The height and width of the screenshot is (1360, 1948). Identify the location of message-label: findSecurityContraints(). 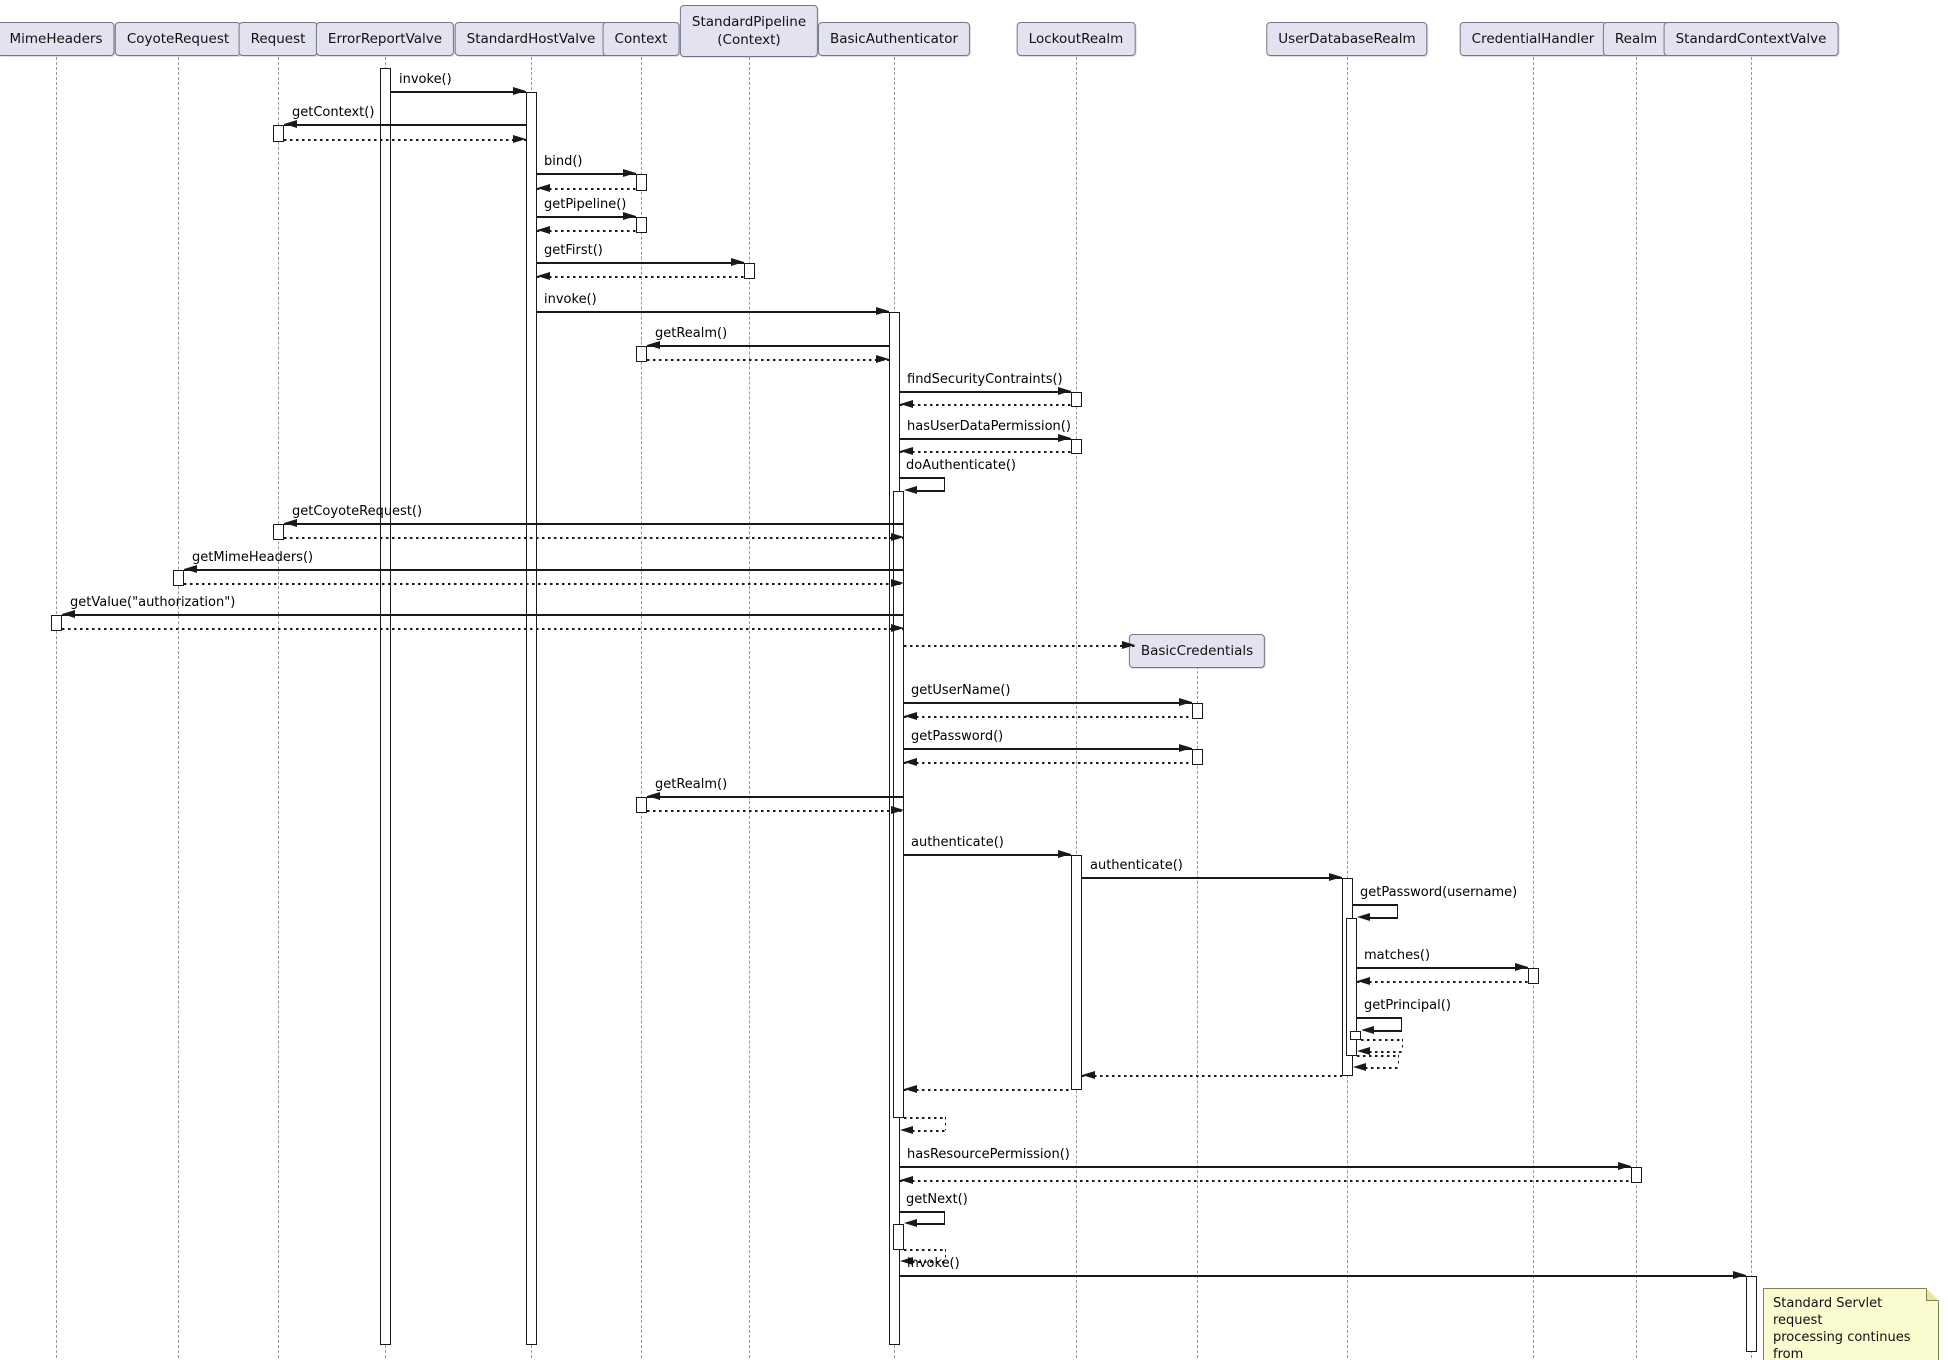
(985, 379).